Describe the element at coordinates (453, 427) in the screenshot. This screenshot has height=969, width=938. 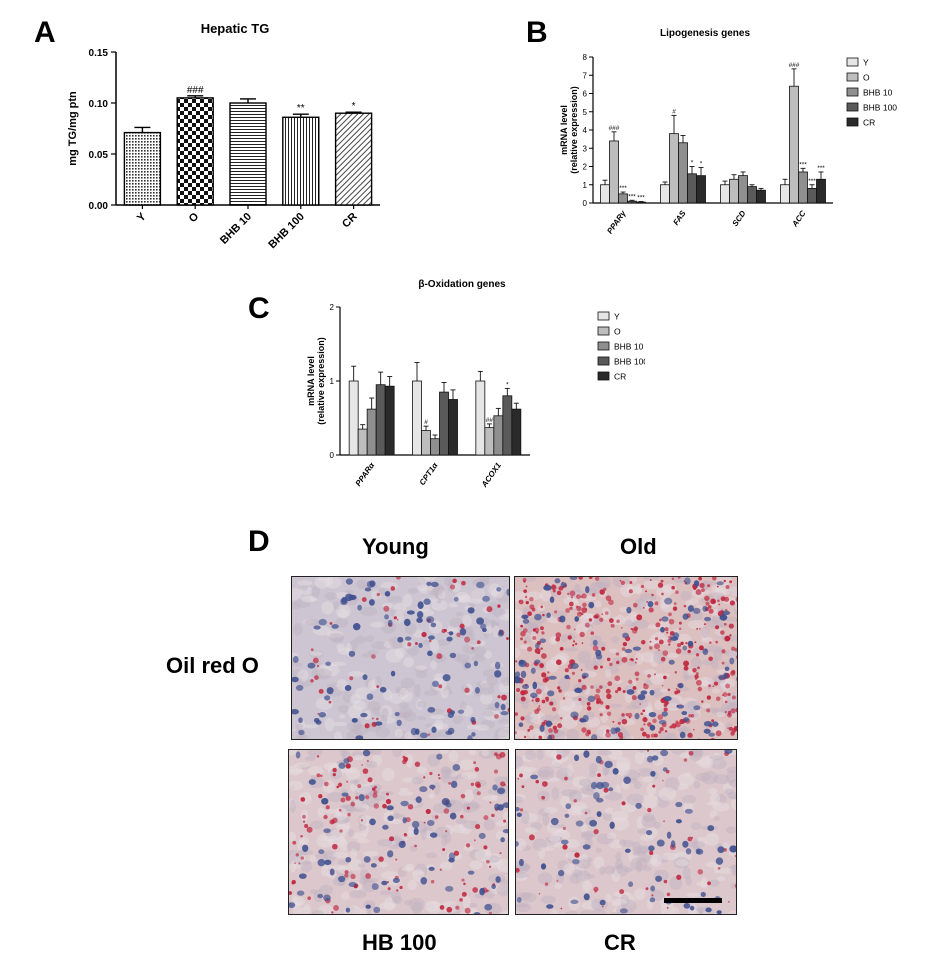
I see `chart-c-bar` at that location.